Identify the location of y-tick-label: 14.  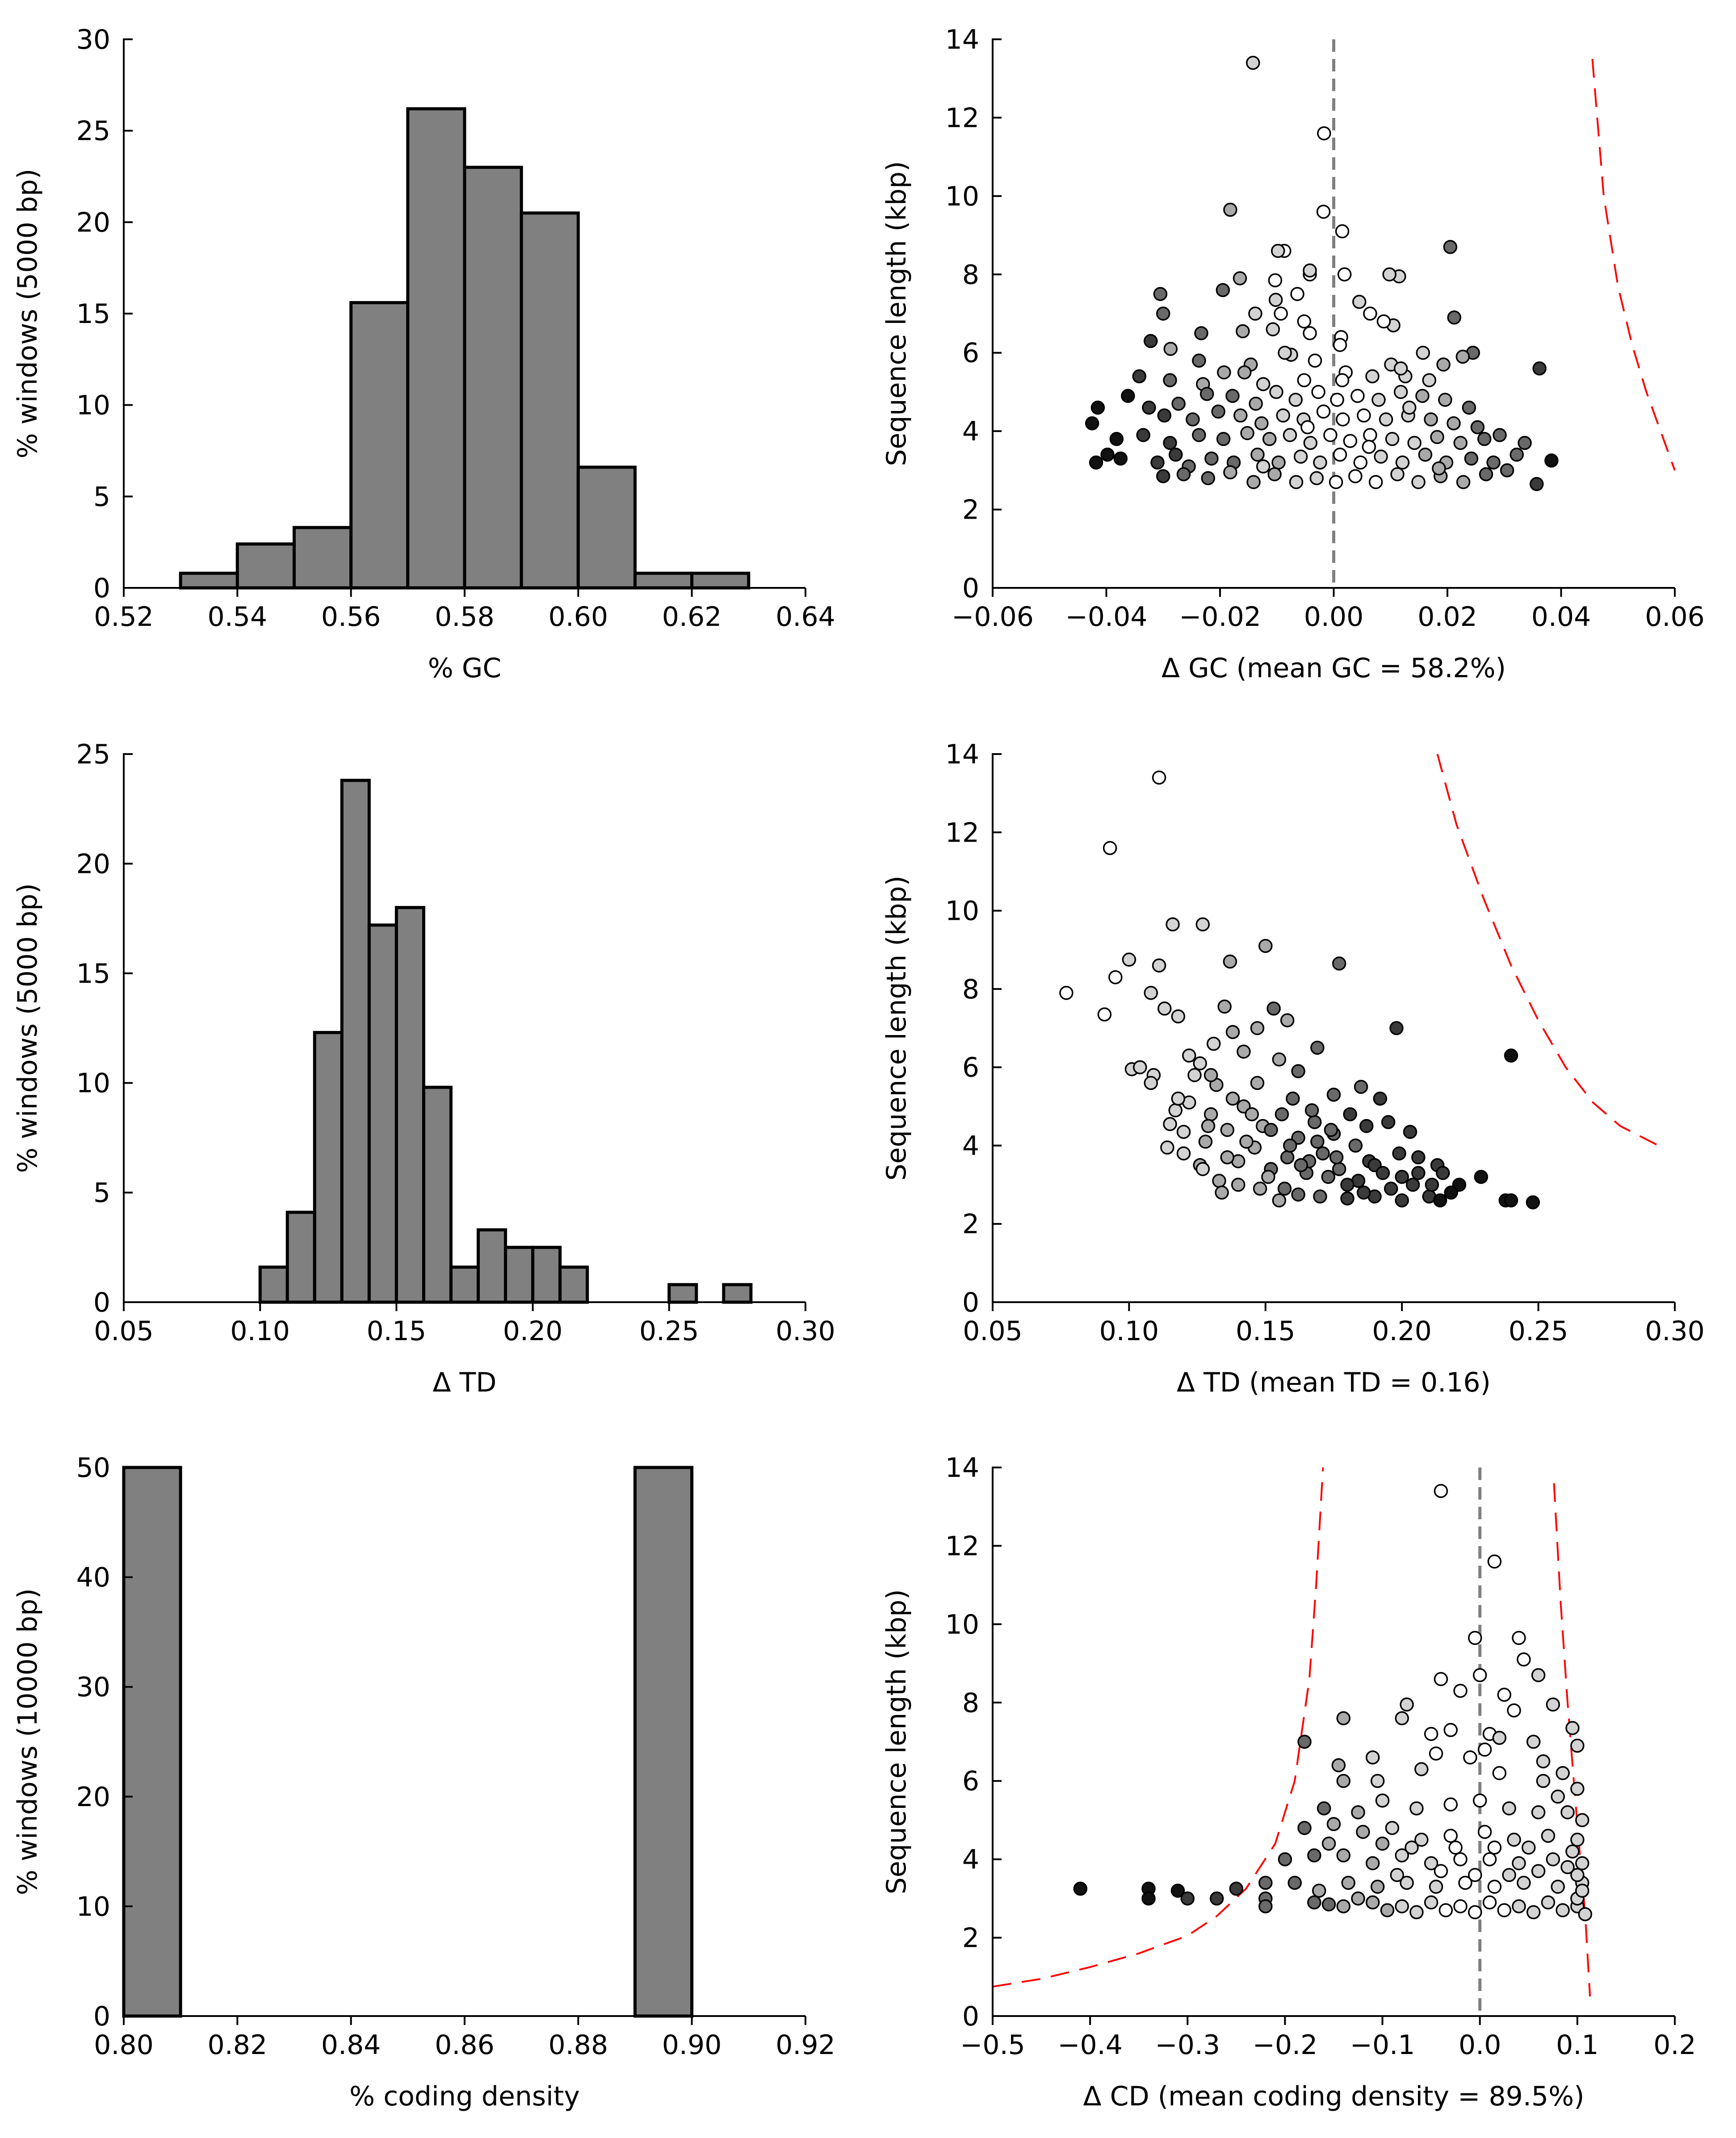
(962, 40).